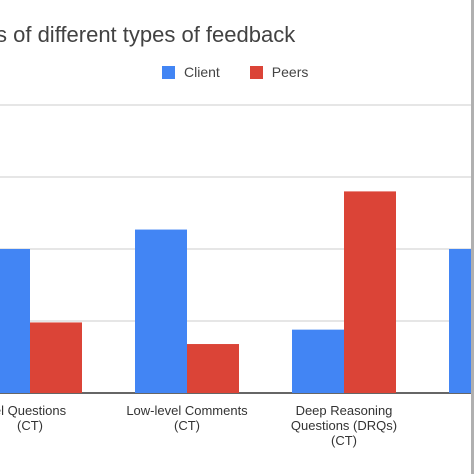 The width and height of the screenshot is (474, 474). Describe the element at coordinates (344, 425) in the screenshot. I see `category-label-2: Deep Reasoning Questions (DRQs) (CT)` at that location.